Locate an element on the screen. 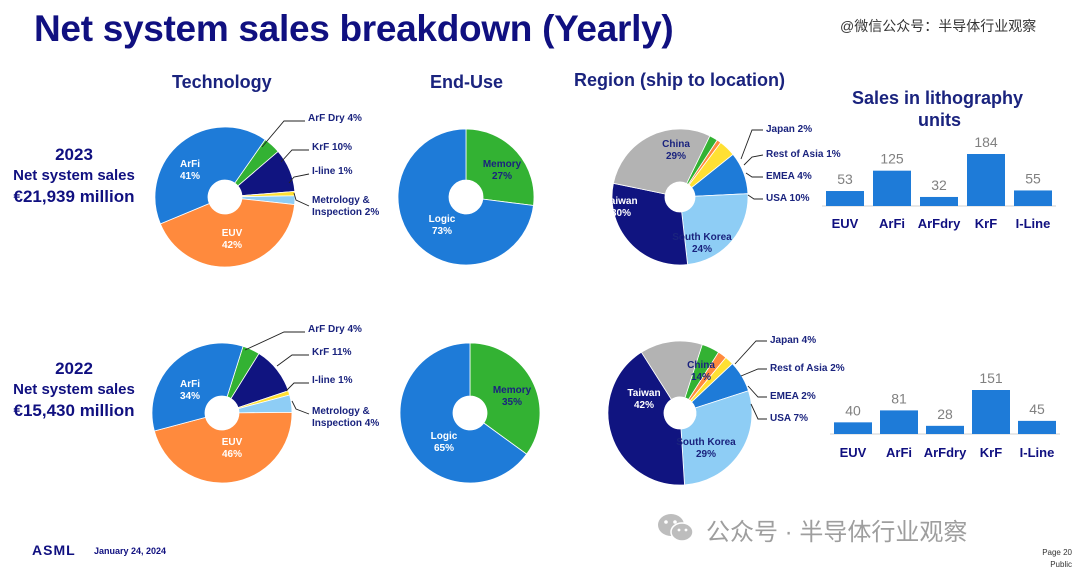 The width and height of the screenshot is (1080, 572). pie-label-memory: Memory 35% is located at coordinates (512, 396).